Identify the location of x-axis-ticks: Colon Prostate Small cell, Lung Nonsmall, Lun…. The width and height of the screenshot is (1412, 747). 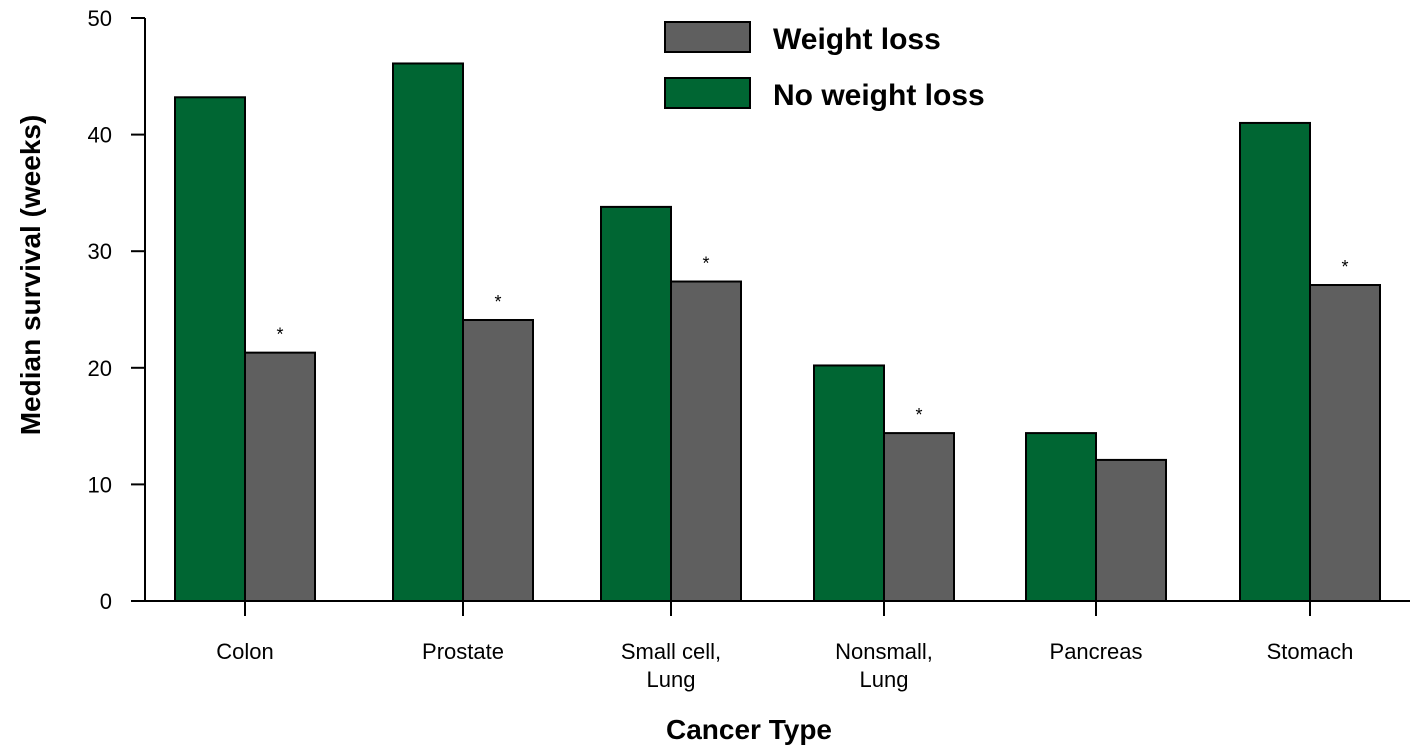
(784, 646).